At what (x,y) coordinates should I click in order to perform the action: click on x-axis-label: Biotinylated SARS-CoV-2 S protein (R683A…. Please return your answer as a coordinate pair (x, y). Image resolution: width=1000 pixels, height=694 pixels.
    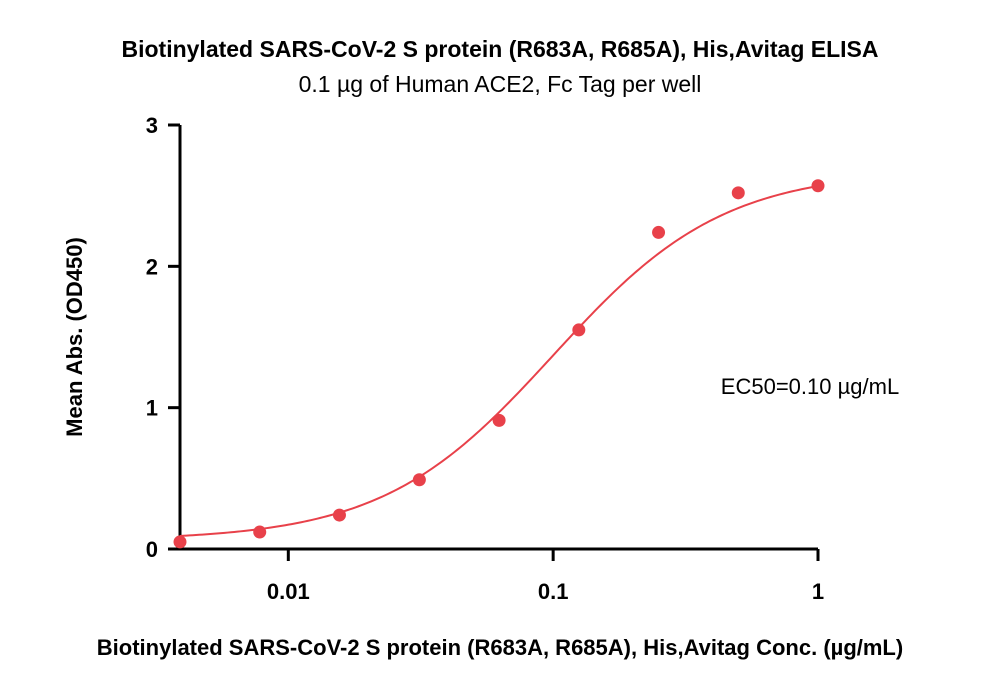
    Looking at the image, I should click on (500, 647).